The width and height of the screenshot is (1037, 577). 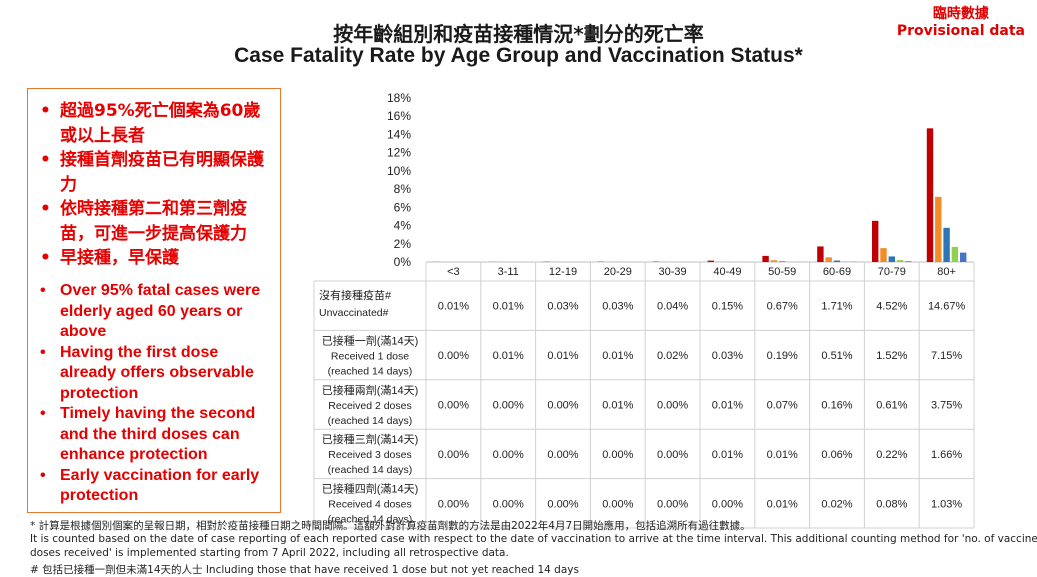 I want to click on provisional-data-label: 臨時數據 Provisional data, so click(x=961, y=23).